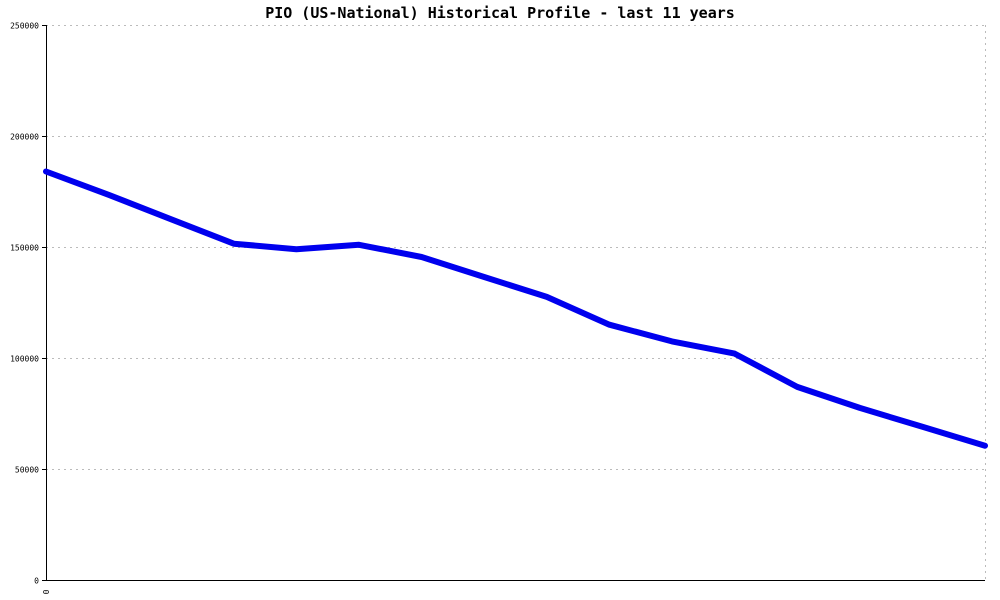  What do you see at coordinates (27, 470) in the screenshot?
I see `y-tick-label: 50000` at bounding box center [27, 470].